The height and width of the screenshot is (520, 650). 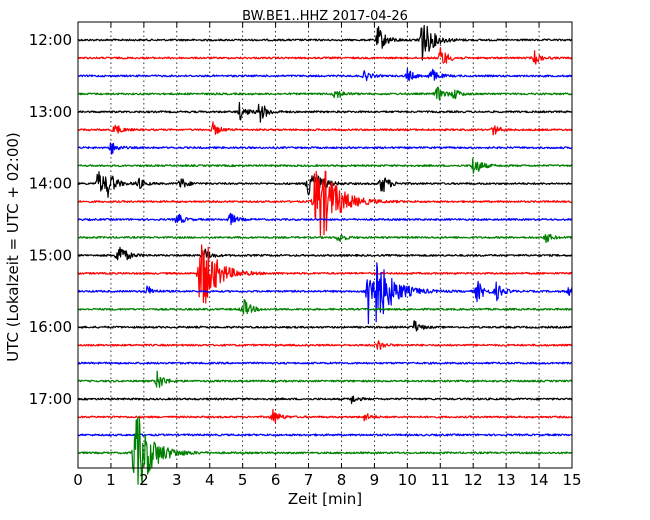 What do you see at coordinates (13, 247) in the screenshot?
I see `y-axis-label: UTC (Lokalzeit = UTC + 02:00)` at bounding box center [13, 247].